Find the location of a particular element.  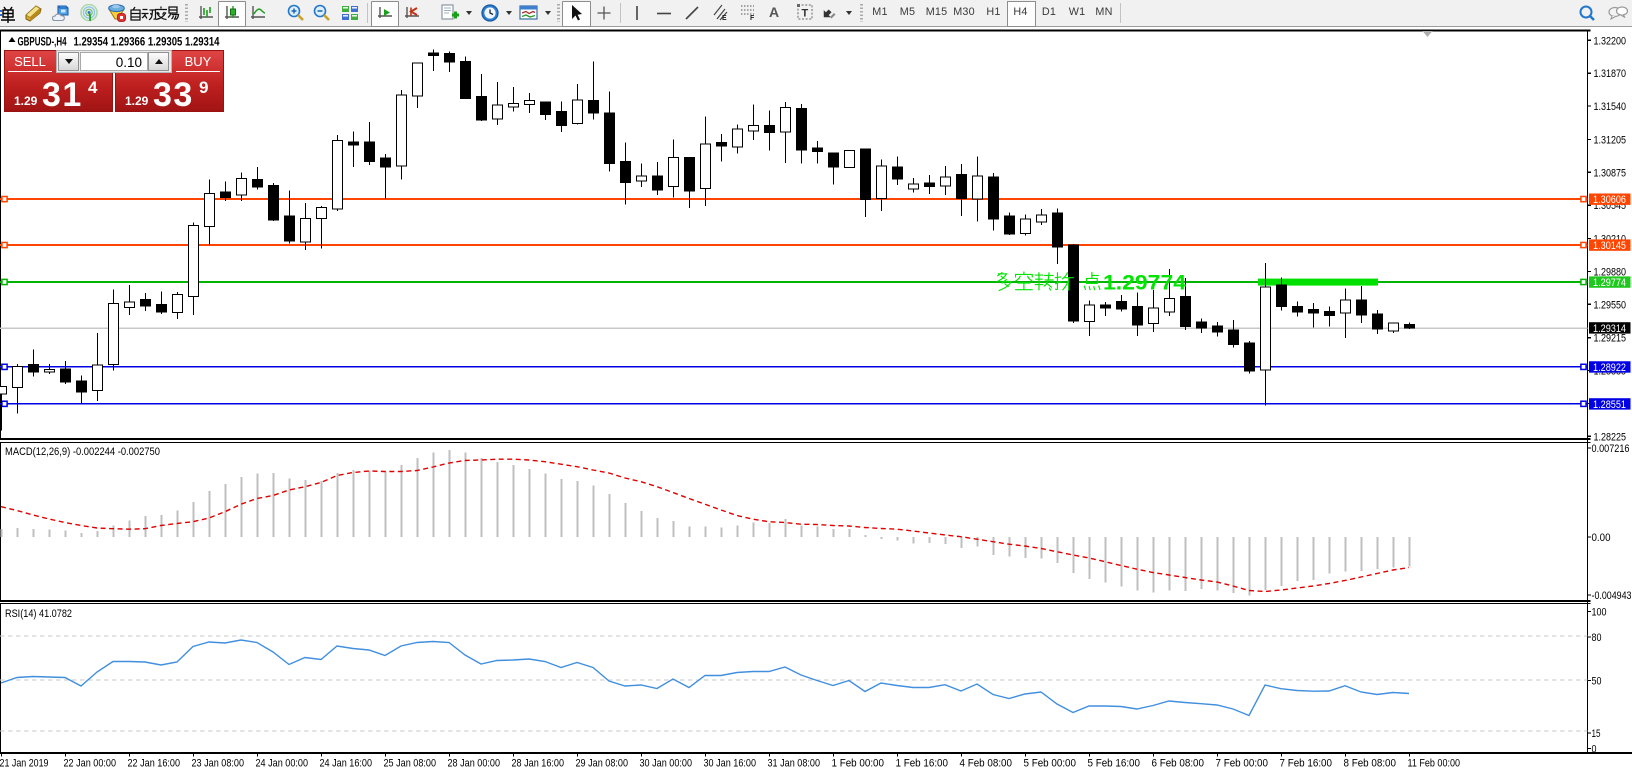

svg-text: 25 Jan 08:00 is located at coordinates (410, 764).